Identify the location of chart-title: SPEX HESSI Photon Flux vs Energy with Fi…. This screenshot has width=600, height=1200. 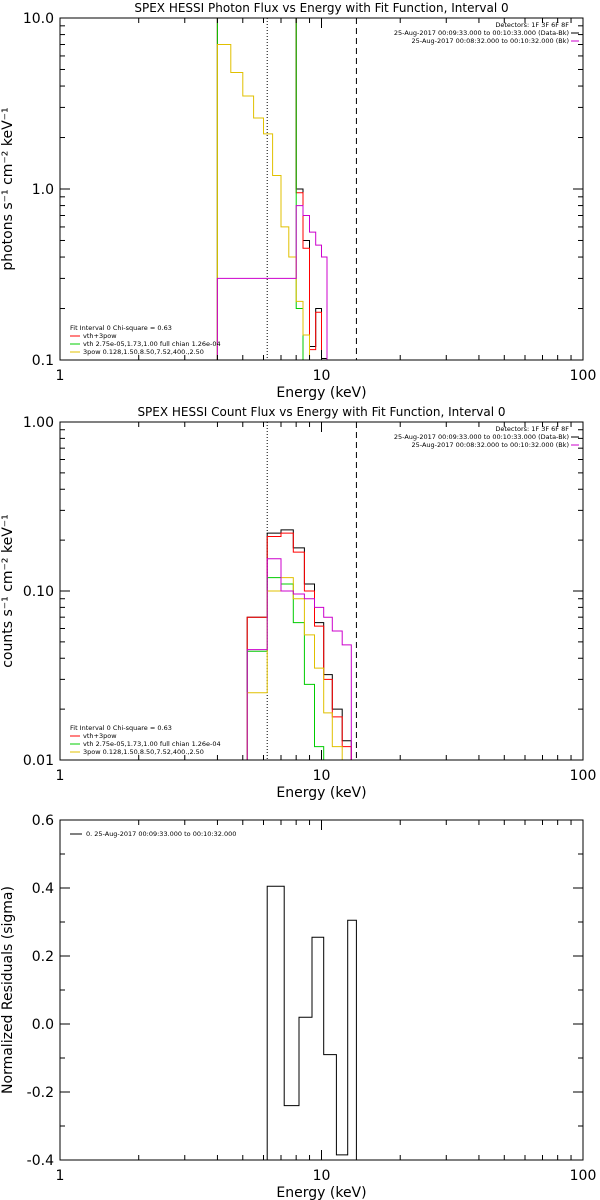
(321, 8).